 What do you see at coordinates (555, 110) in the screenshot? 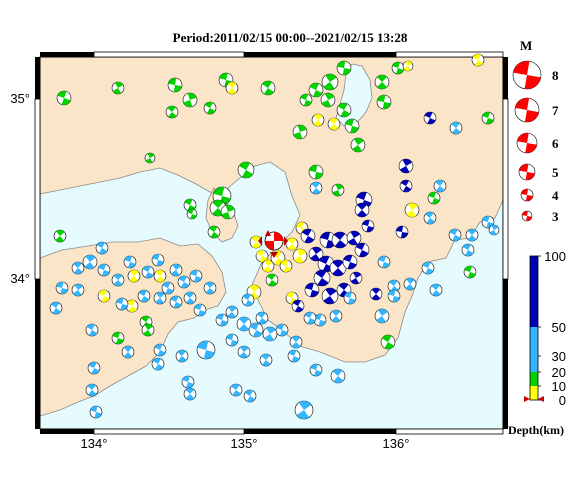
I see `magnitude-legend-label: 7` at bounding box center [555, 110].